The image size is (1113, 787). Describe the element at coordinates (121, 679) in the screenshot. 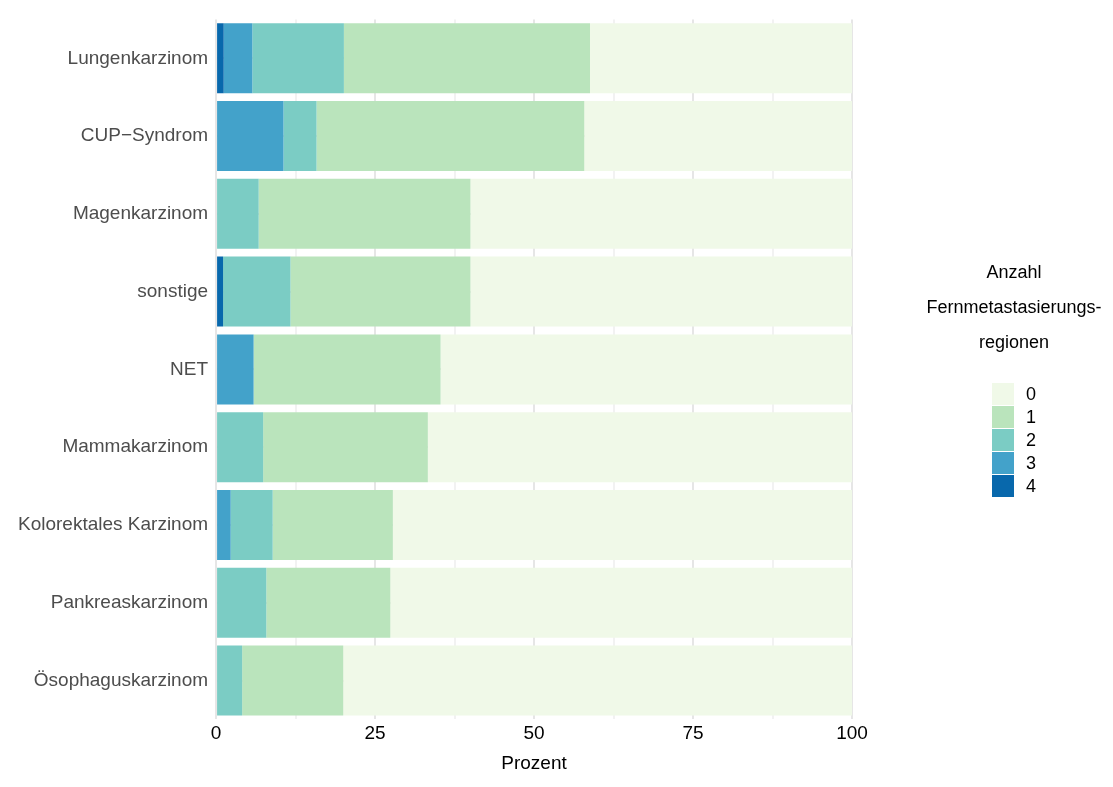

I see `y-tick-label: Ösophaguskarzinom` at that location.